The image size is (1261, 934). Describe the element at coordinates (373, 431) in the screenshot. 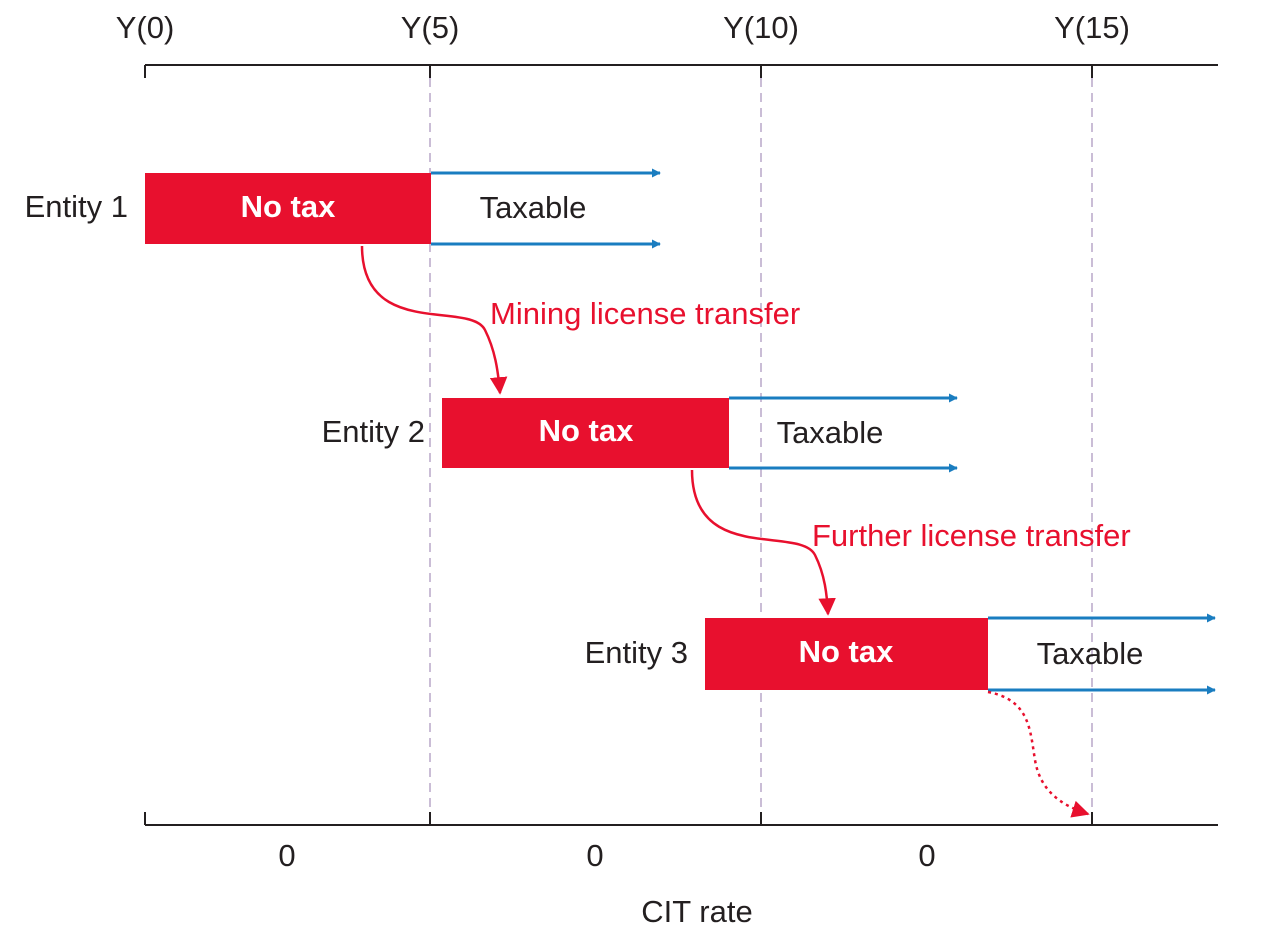

I see `entity-label: Entity 2` at that location.